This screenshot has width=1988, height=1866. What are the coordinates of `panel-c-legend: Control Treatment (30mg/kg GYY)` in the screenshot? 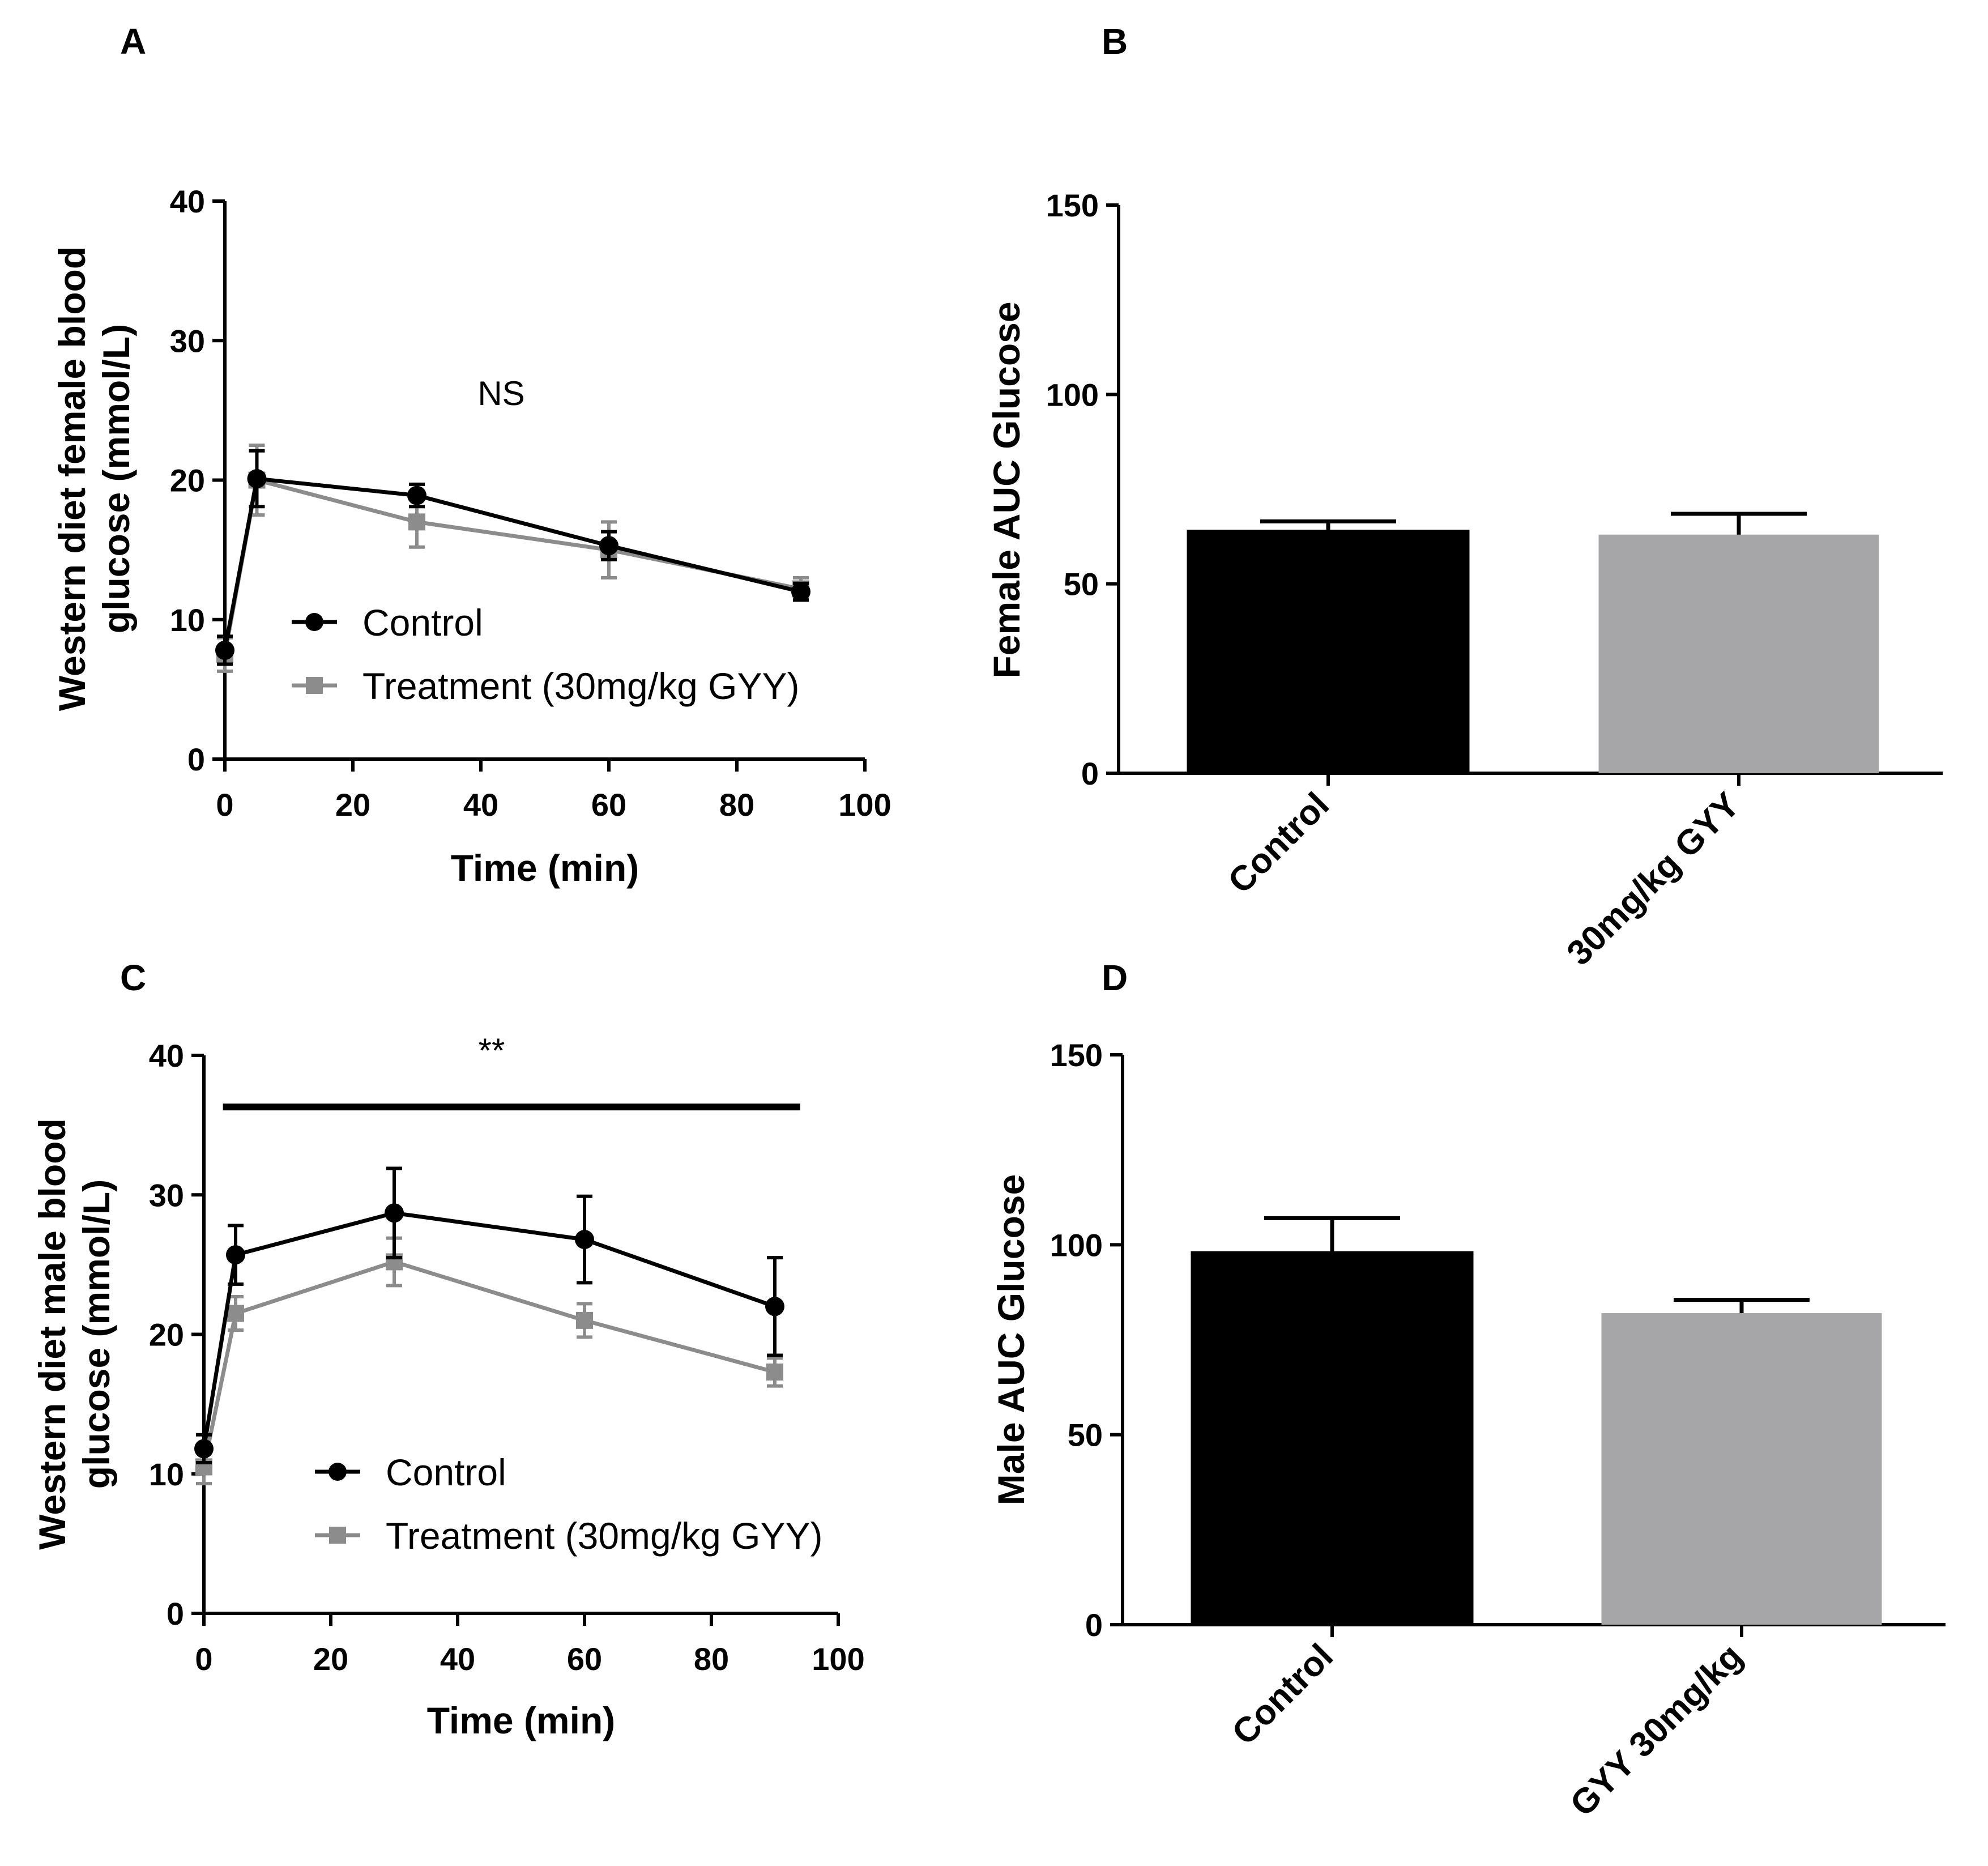 It's located at (568, 1504).